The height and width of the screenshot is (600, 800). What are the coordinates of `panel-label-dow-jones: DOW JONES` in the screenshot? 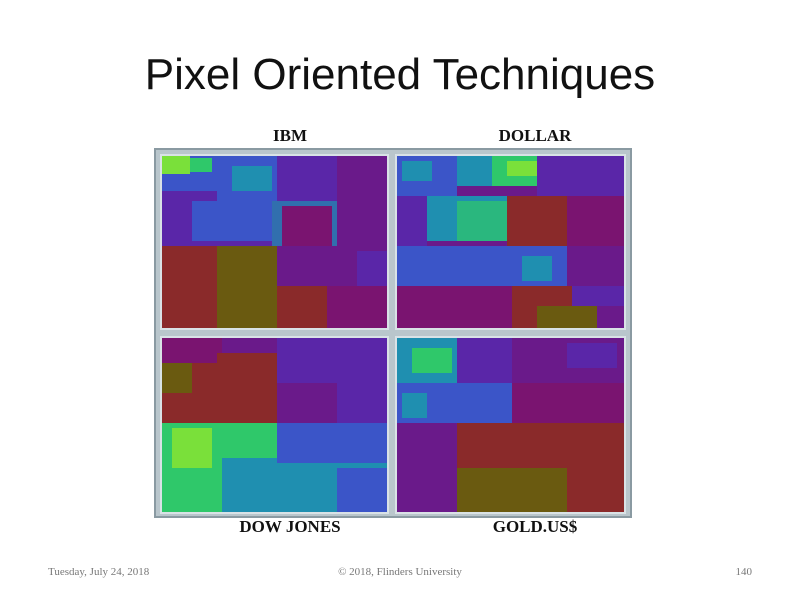 It's located at (290, 526).